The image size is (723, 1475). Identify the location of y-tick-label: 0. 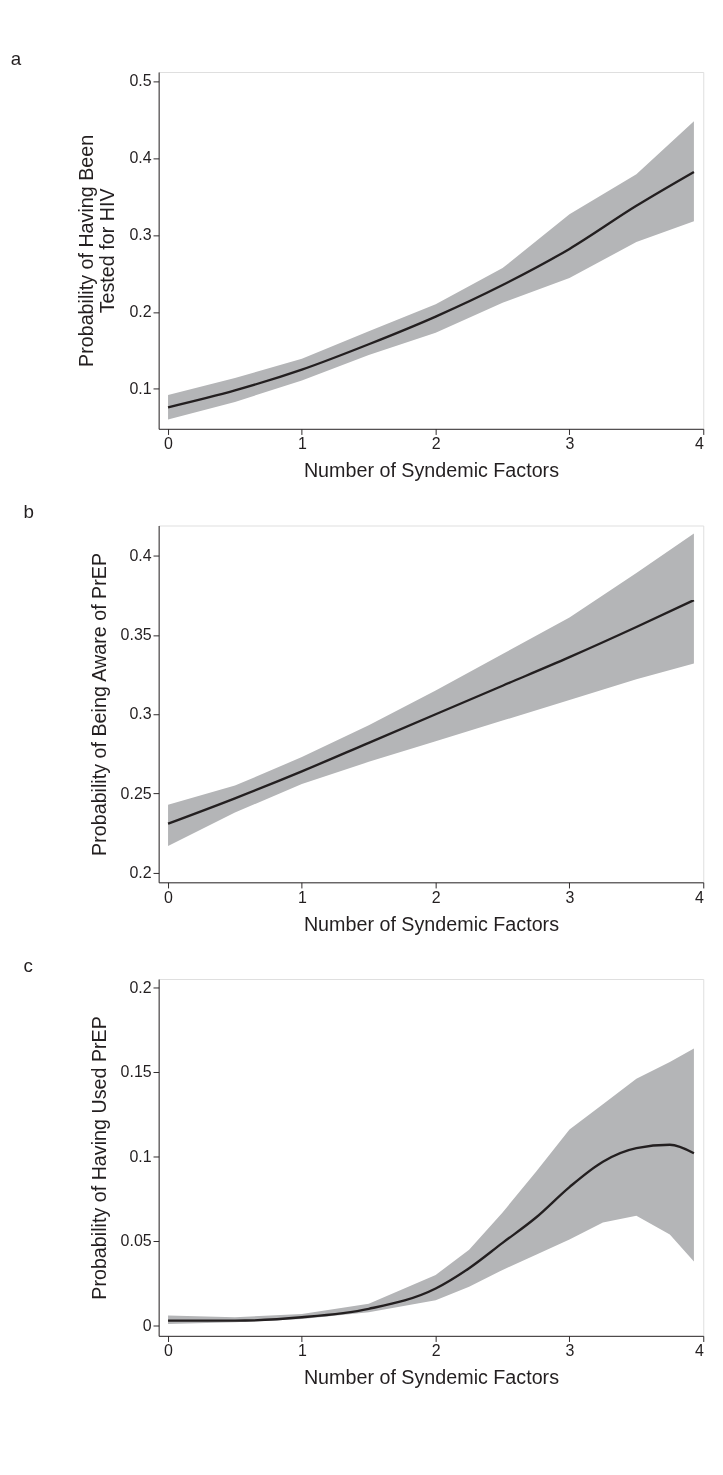
(147, 1325).